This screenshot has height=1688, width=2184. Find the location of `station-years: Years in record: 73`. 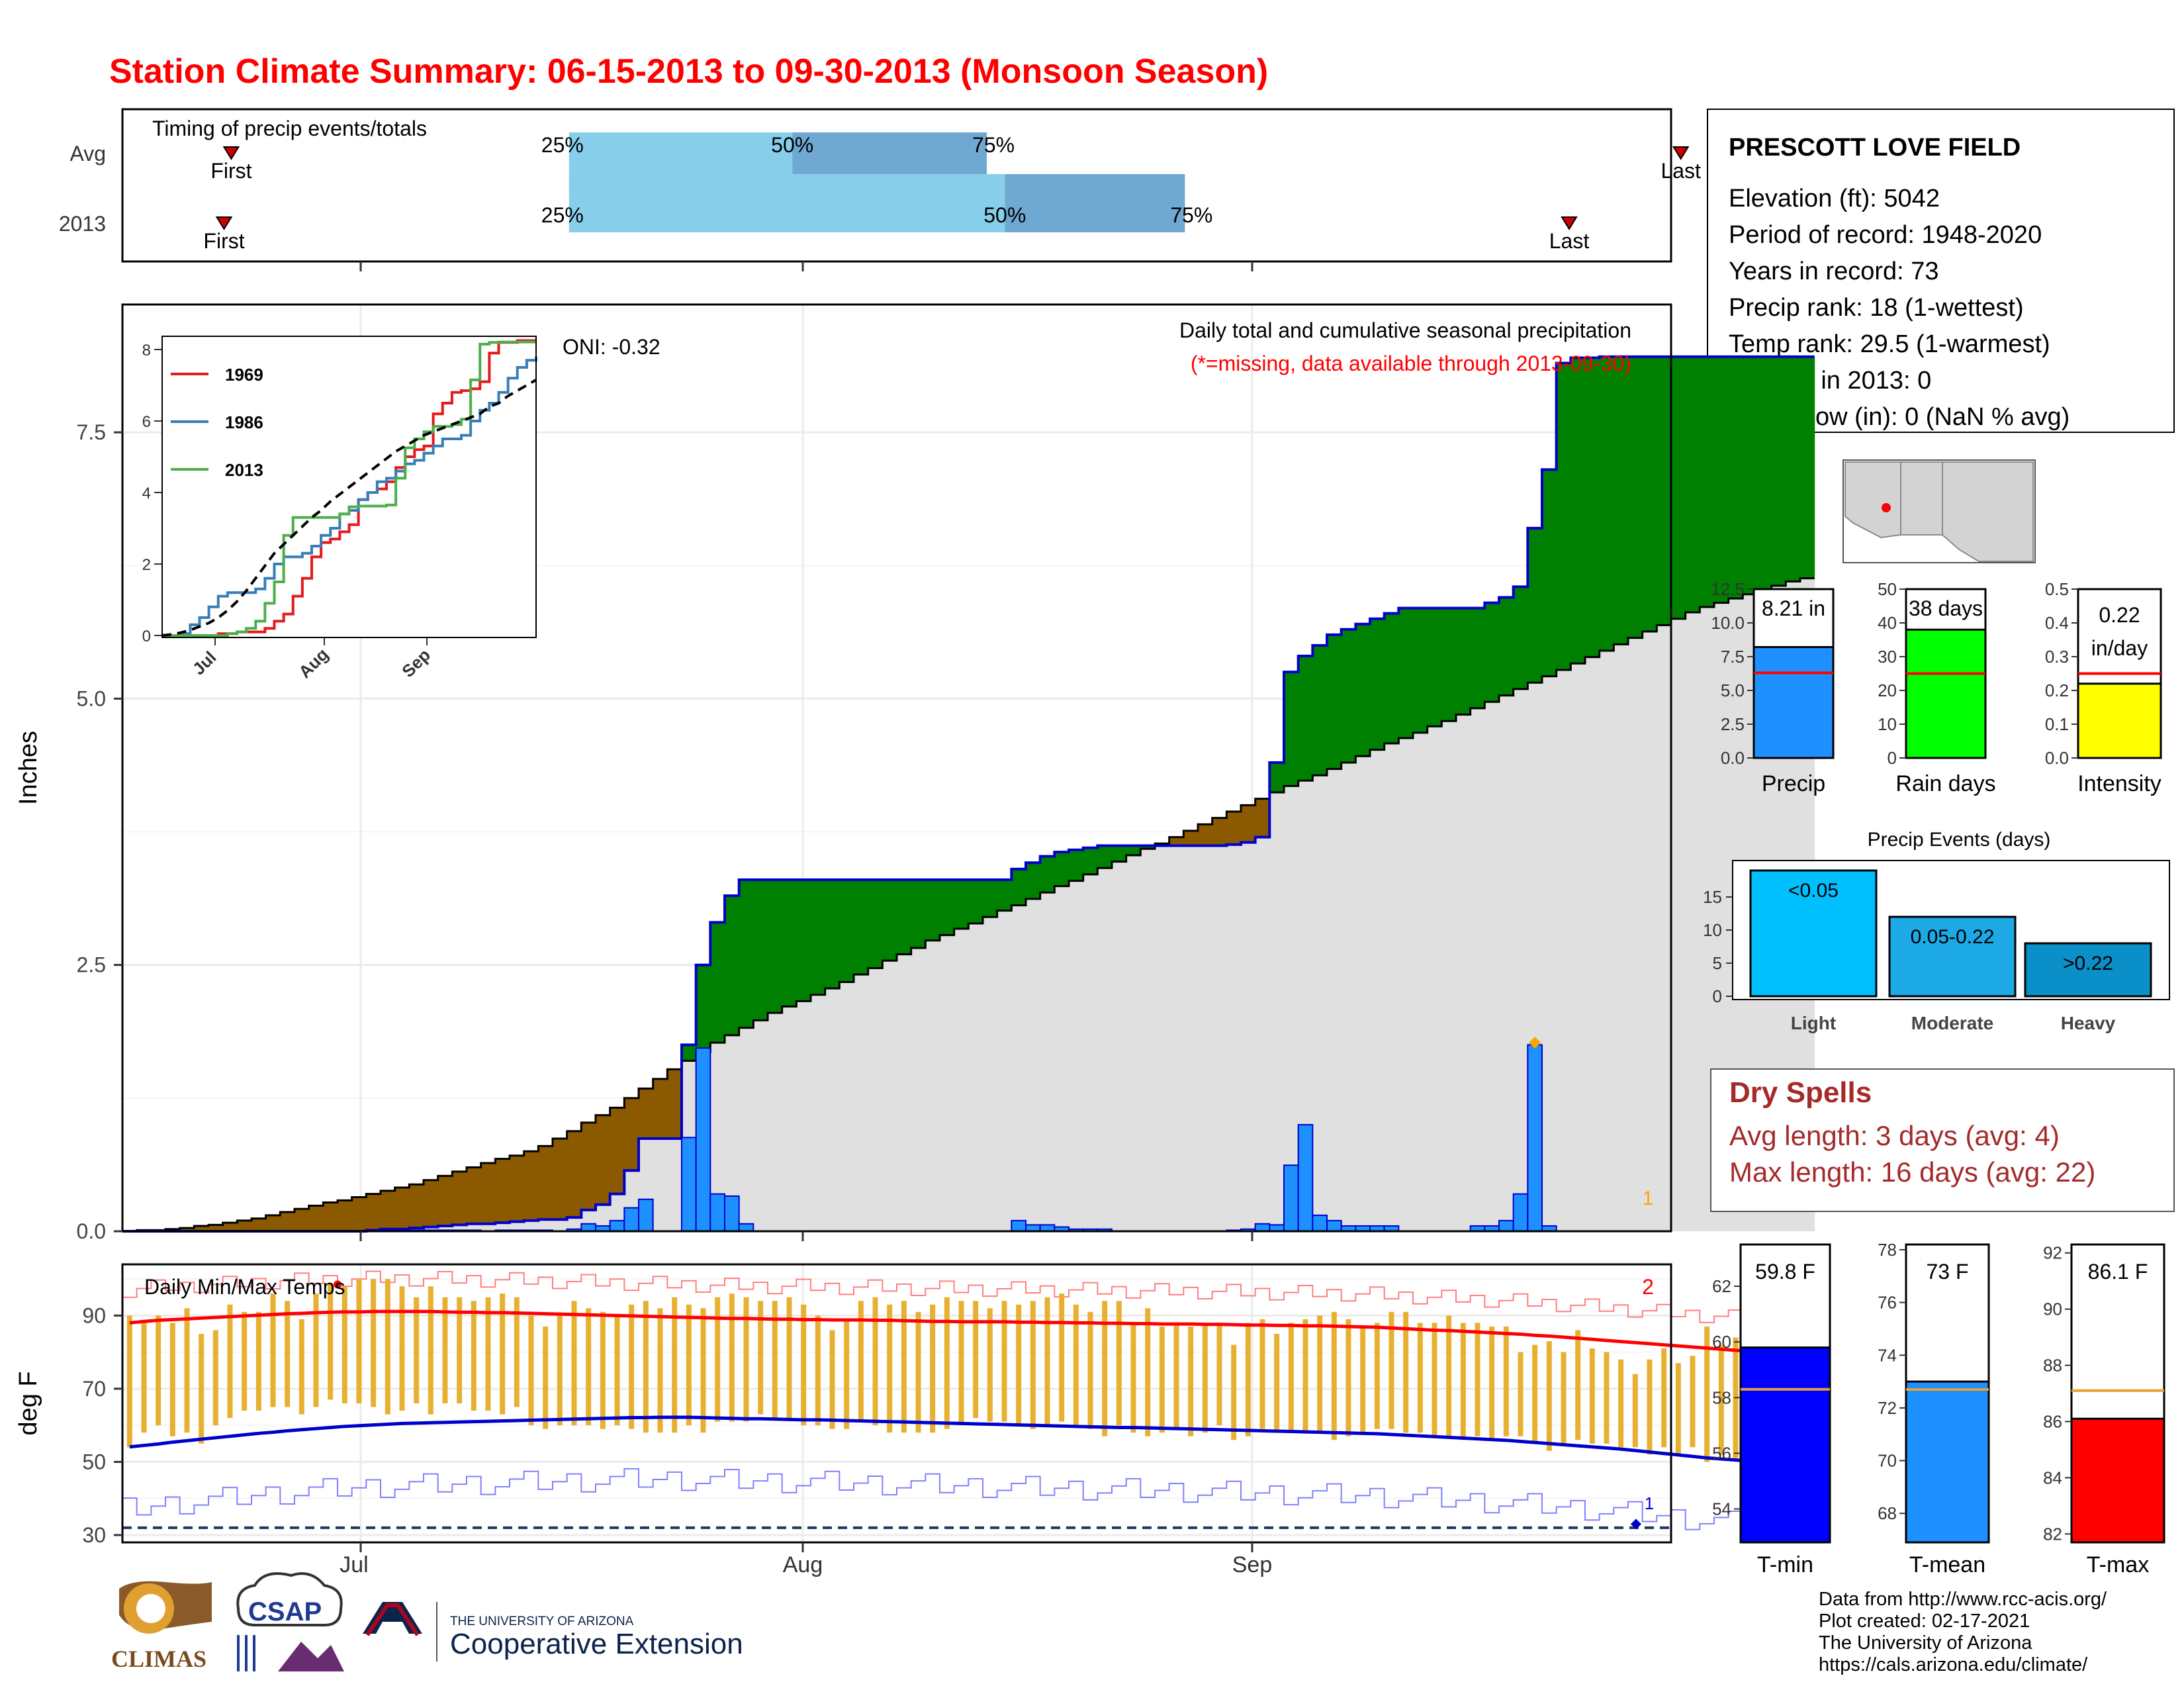

station-years: Years in record: 73 is located at coordinates (1834, 271).